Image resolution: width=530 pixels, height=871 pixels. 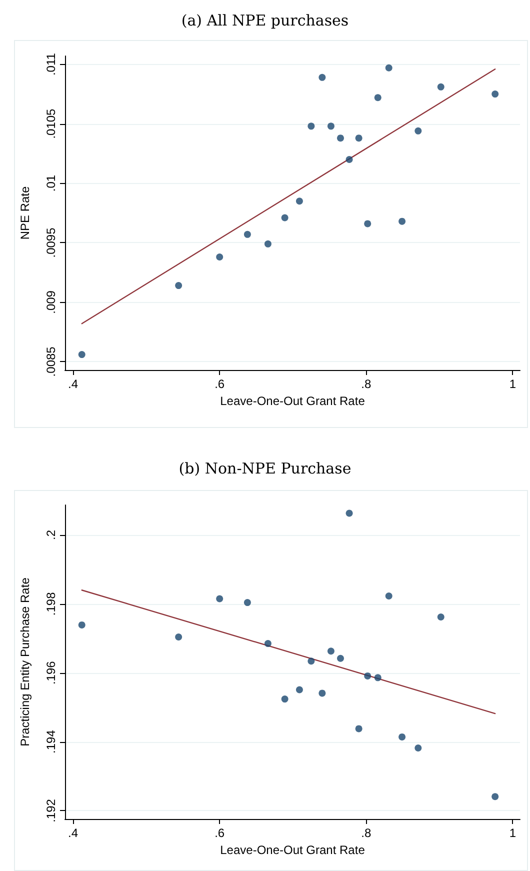 What do you see at coordinates (25, 213) in the screenshot?
I see `y-axis-title: NPE Rate` at bounding box center [25, 213].